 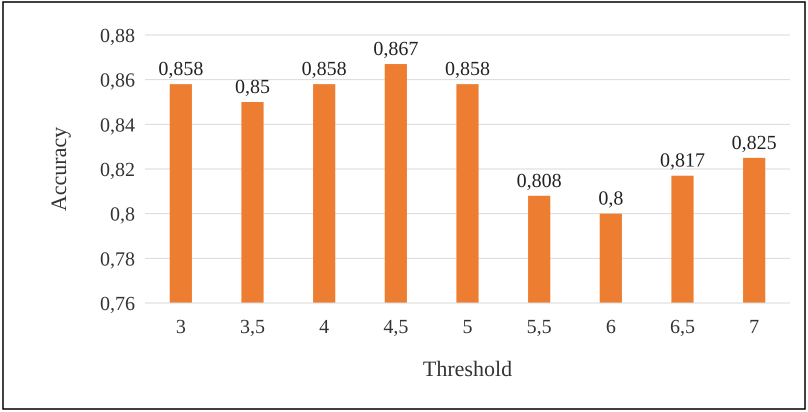 What do you see at coordinates (117, 304) in the screenshot?
I see `y-tick-label: 0,76` at bounding box center [117, 304].